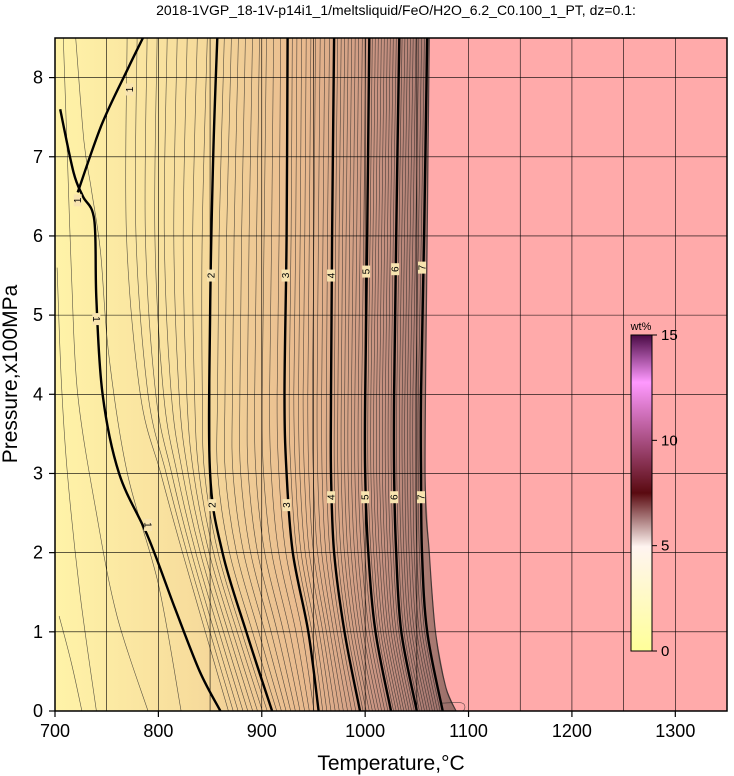 This screenshot has height=776, width=734. What do you see at coordinates (665, 546) in the screenshot?
I see `colorbar-tick-label: 5` at bounding box center [665, 546].